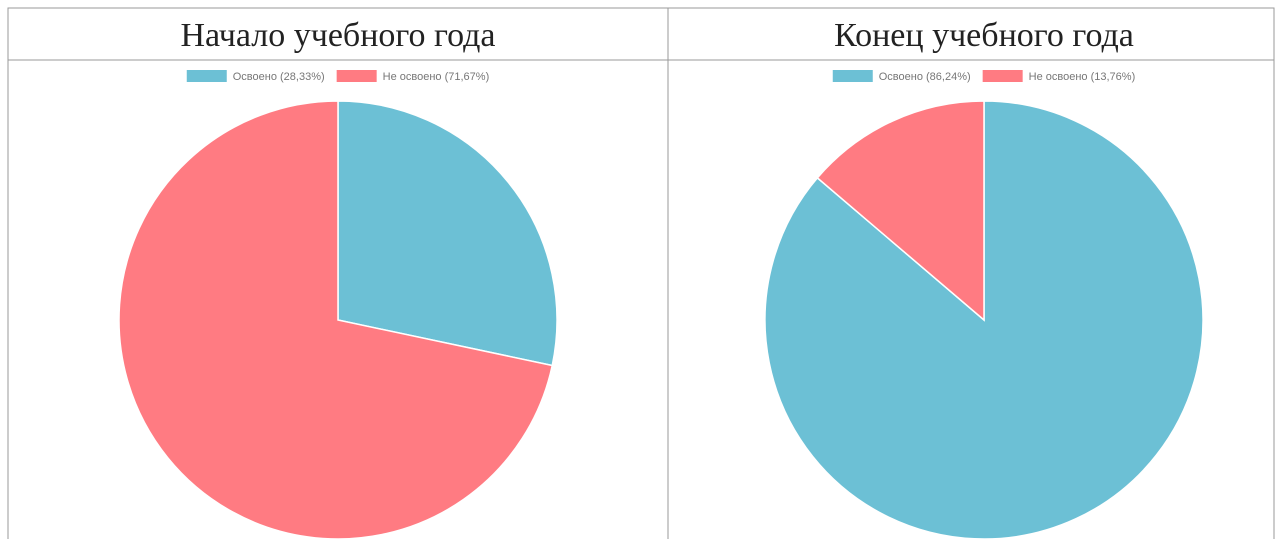  Describe the element at coordinates (436, 77) in the screenshot. I see `legend-label: Не освоено (71,67%)` at that location.